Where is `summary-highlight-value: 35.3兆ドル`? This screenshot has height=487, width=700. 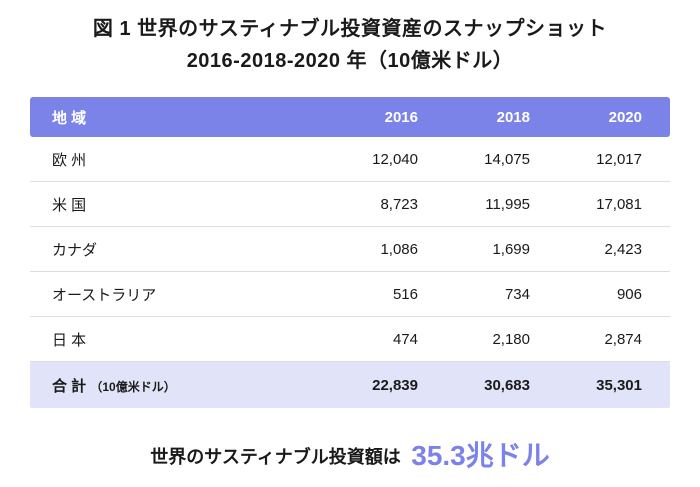
summary-highlight-value: 35.3兆ドル is located at coordinates (480, 455).